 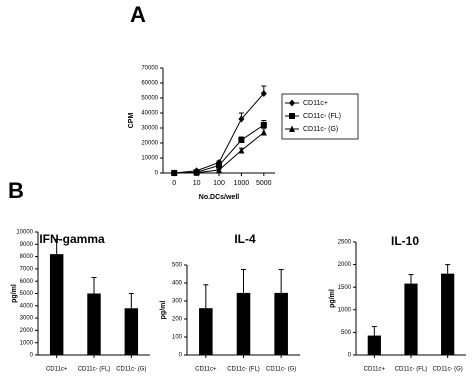 I want to click on y-tick-label: 4000, so click(x=27, y=306).